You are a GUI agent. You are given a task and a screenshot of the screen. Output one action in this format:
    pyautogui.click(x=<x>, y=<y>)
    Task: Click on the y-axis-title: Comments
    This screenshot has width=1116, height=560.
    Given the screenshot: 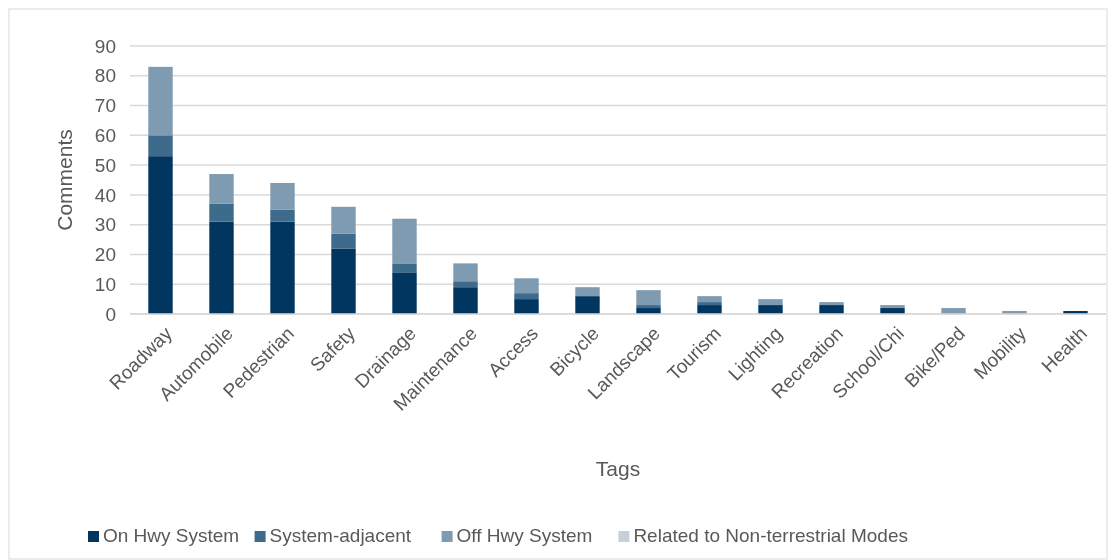 What is the action you would take?
    pyautogui.click(x=64, y=180)
    